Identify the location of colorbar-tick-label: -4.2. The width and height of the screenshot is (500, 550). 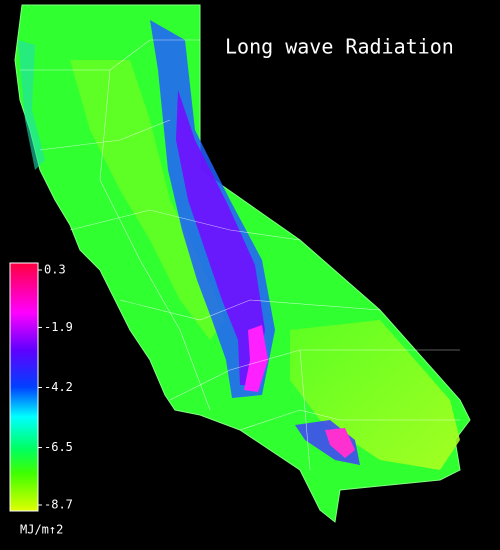
(58, 387).